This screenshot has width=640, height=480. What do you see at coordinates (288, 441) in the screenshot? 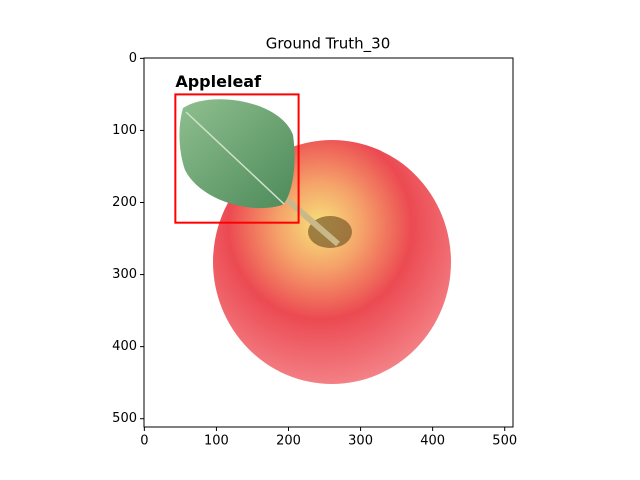
I see `x-tick-label: 200` at bounding box center [288, 441].